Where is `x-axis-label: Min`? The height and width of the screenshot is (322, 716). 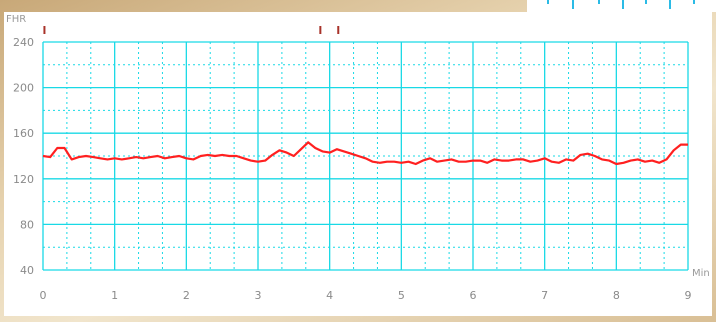 x-axis-label: Min is located at coordinates (701, 273).